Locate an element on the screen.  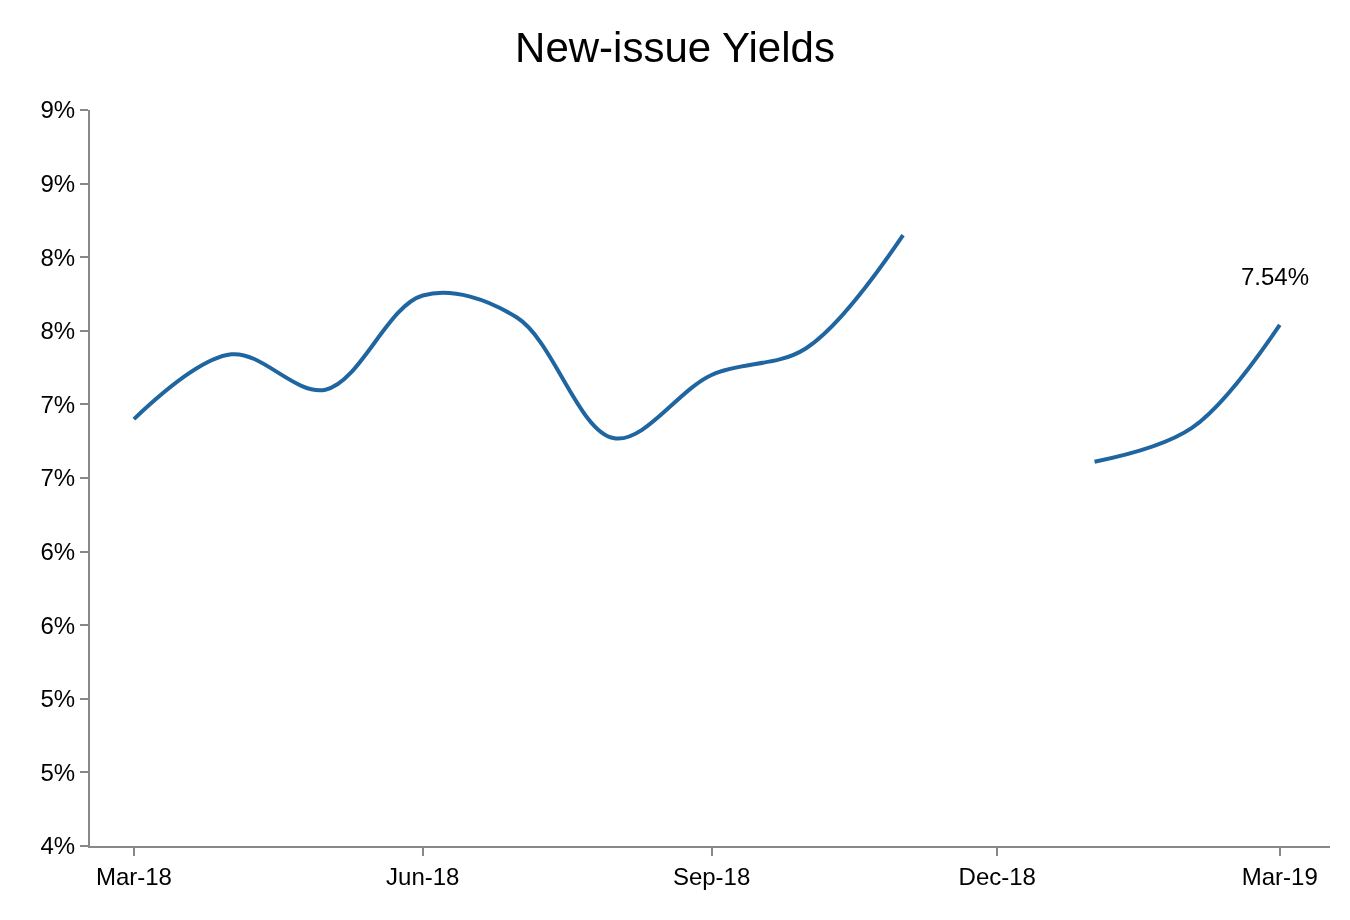
x-tick-label: Mar-19 is located at coordinates (1279, 876).